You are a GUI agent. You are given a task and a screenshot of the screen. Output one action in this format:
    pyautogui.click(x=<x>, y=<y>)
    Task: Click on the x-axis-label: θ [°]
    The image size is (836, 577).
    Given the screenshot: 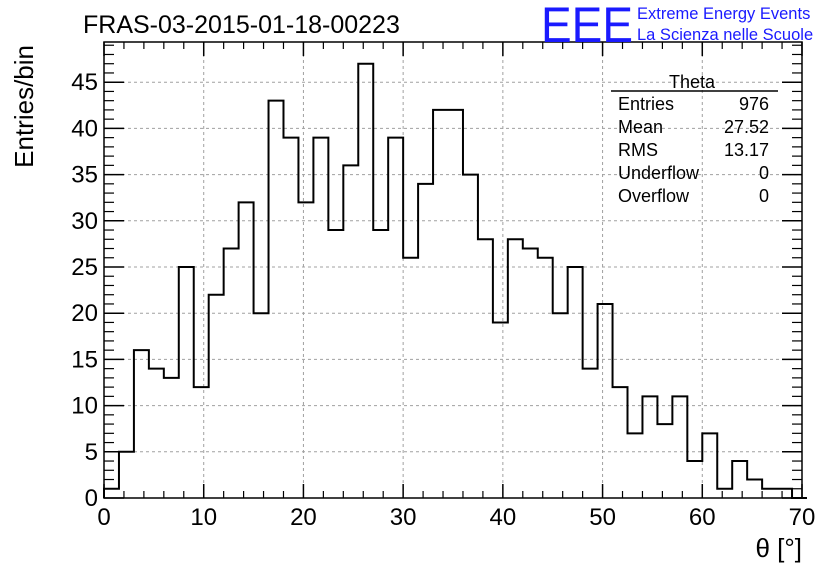 What is the action you would take?
    pyautogui.click(x=778, y=548)
    